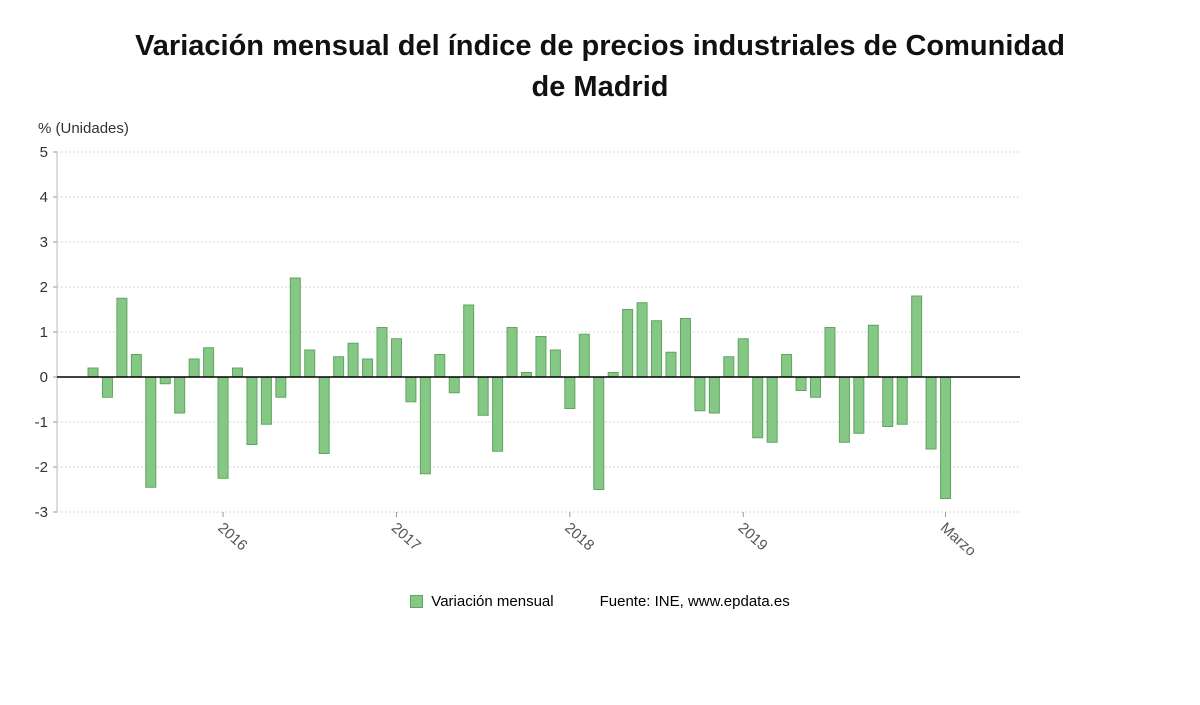 The width and height of the screenshot is (1200, 705). Describe the element at coordinates (579, 536) in the screenshot. I see `x-tick-label: 2018` at that location.